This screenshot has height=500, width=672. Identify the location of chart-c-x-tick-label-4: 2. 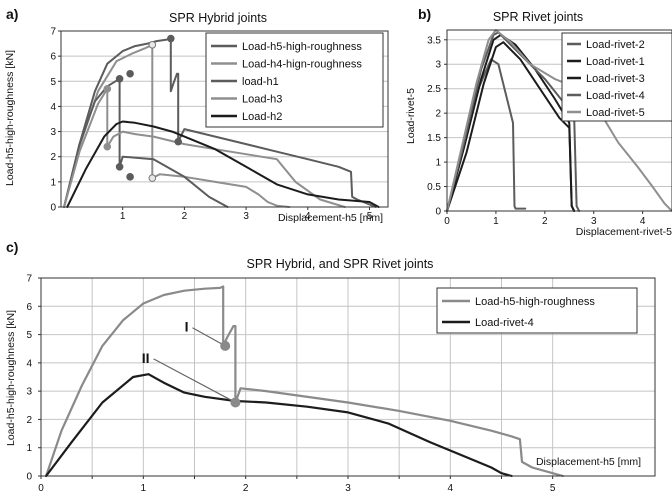
(246, 488).